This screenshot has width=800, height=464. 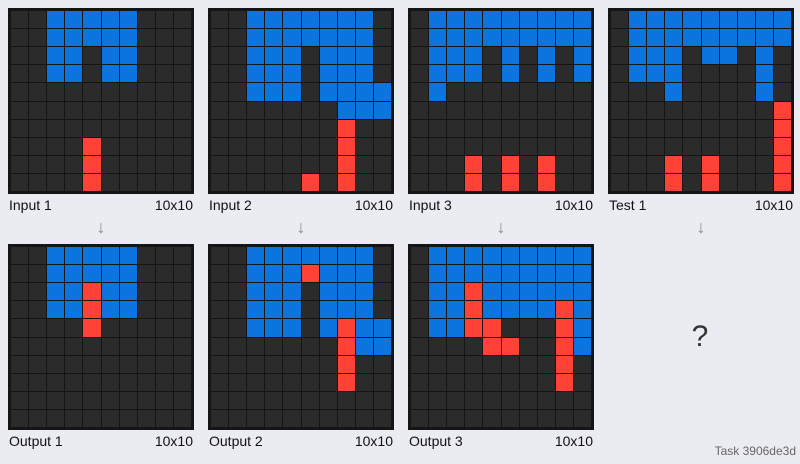 I want to click on unknown-output-question-mark: ?, so click(x=700, y=336).